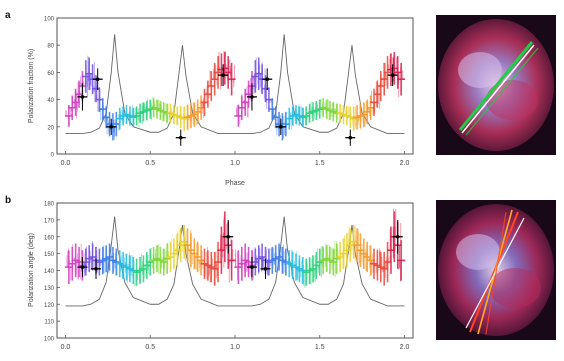  Describe the element at coordinates (31, 270) in the screenshot. I see `y-axis-label: Polarization angle (deg)` at that location.